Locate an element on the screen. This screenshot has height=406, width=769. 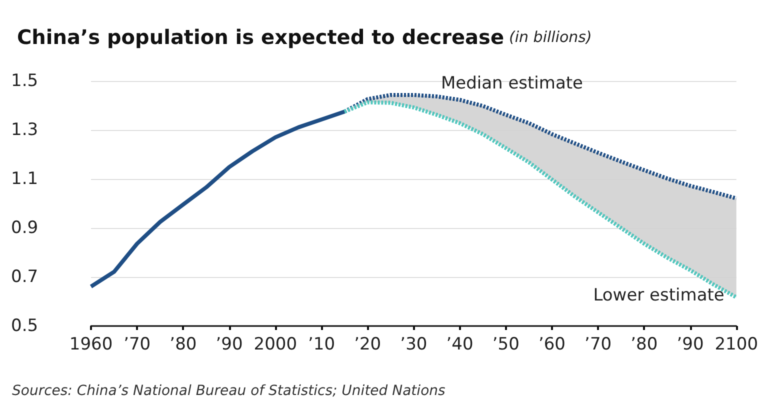
series-label: Median estimate is located at coordinates (511, 84).